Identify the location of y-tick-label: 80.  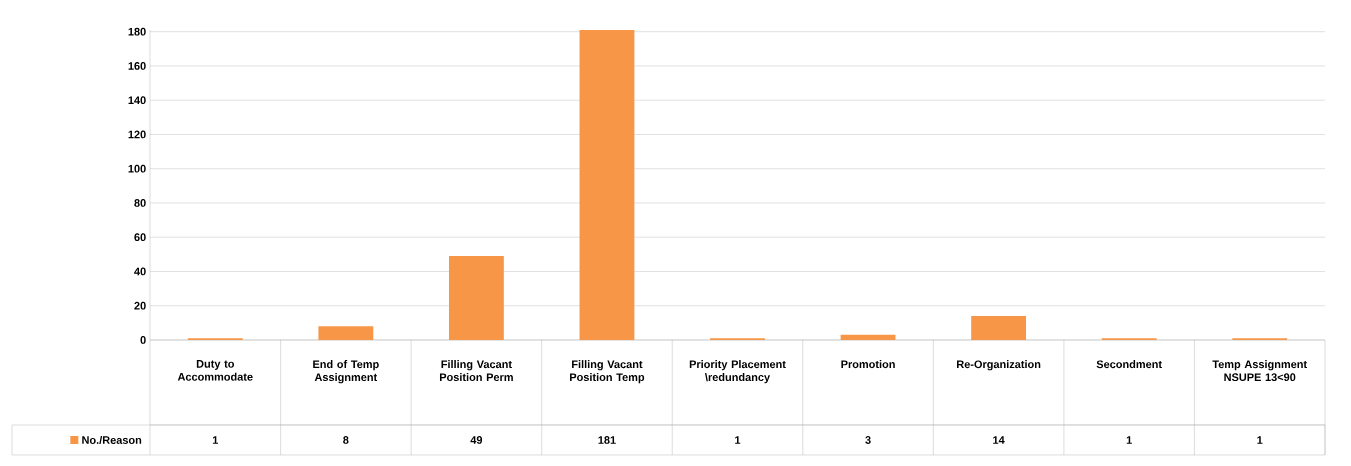
(140, 203).